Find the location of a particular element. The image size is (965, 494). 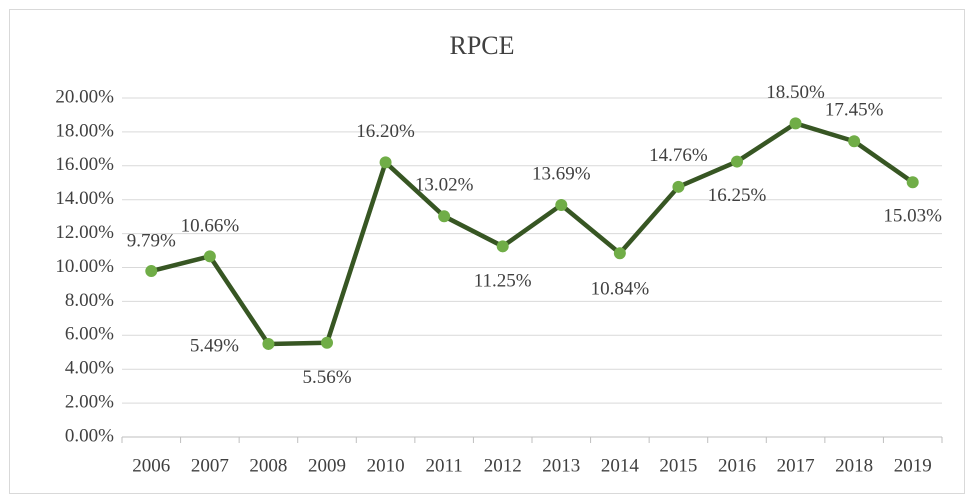

x-tick-label: 2007 is located at coordinates (210, 465).